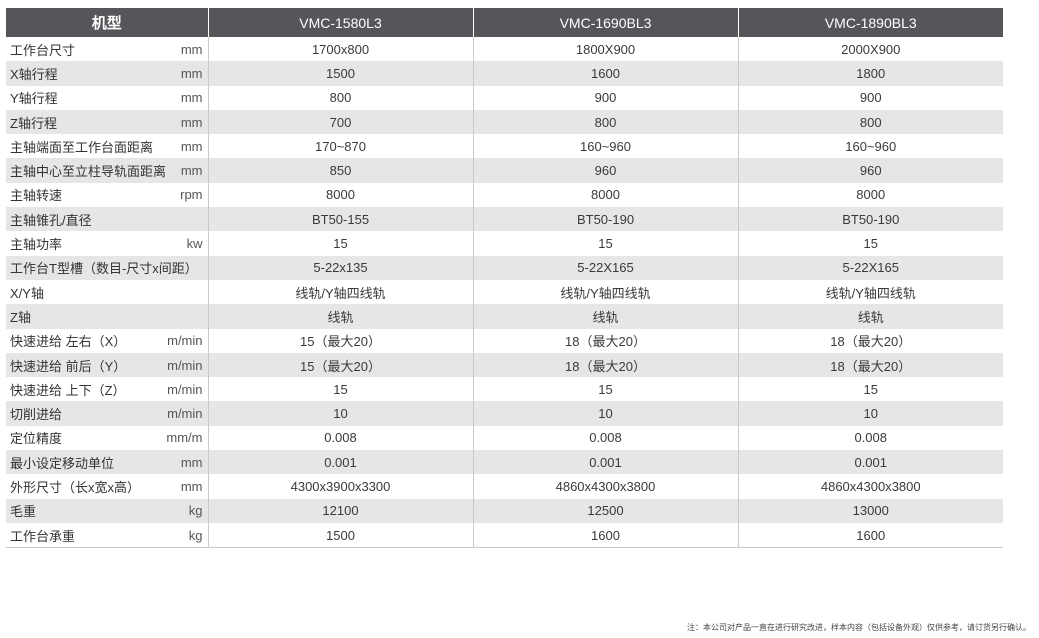 The height and width of the screenshot is (638, 1039). Describe the element at coordinates (340, 146) in the screenshot. I see `spec-value: 170~870` at that location.